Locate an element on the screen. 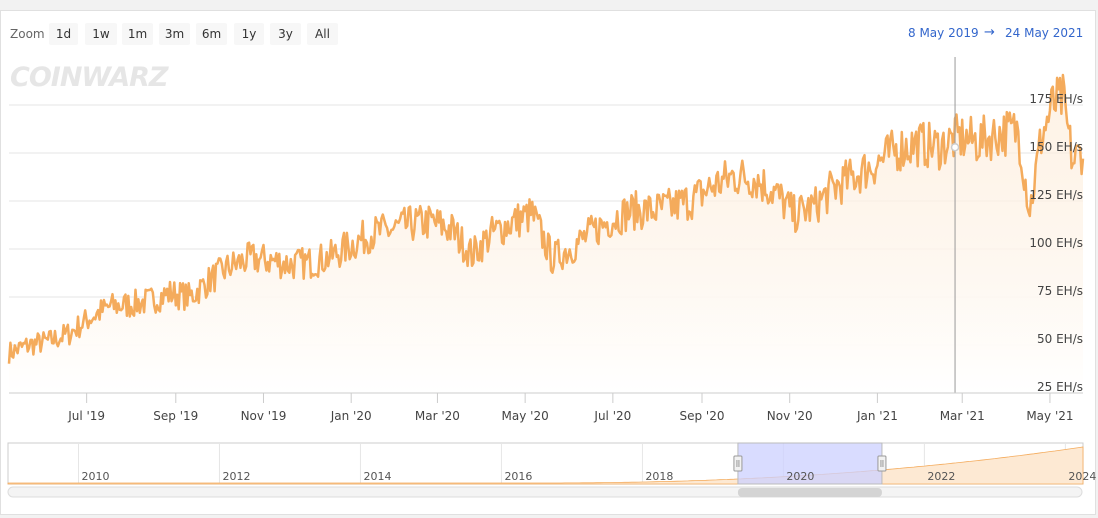 This screenshot has width=1098, height=518. zoom-button-3m: 3m is located at coordinates (174, 34).